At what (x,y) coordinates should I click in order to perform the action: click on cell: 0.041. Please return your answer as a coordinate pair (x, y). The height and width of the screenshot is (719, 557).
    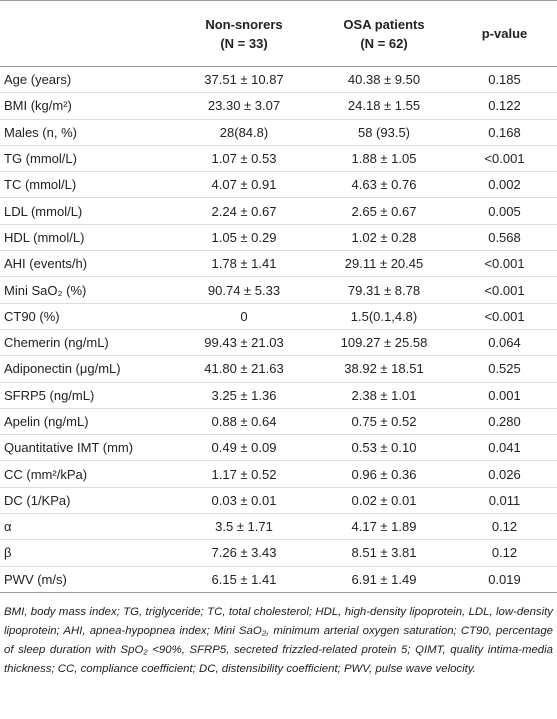
    Looking at the image, I should click on (504, 448).